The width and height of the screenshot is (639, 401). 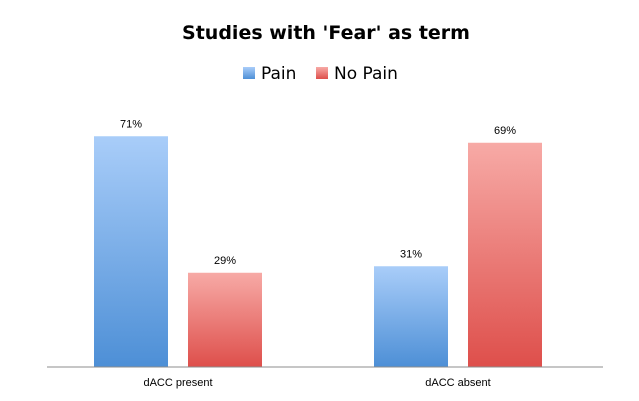 I want to click on category-label-dacc-present: dACC present, so click(x=177, y=383).